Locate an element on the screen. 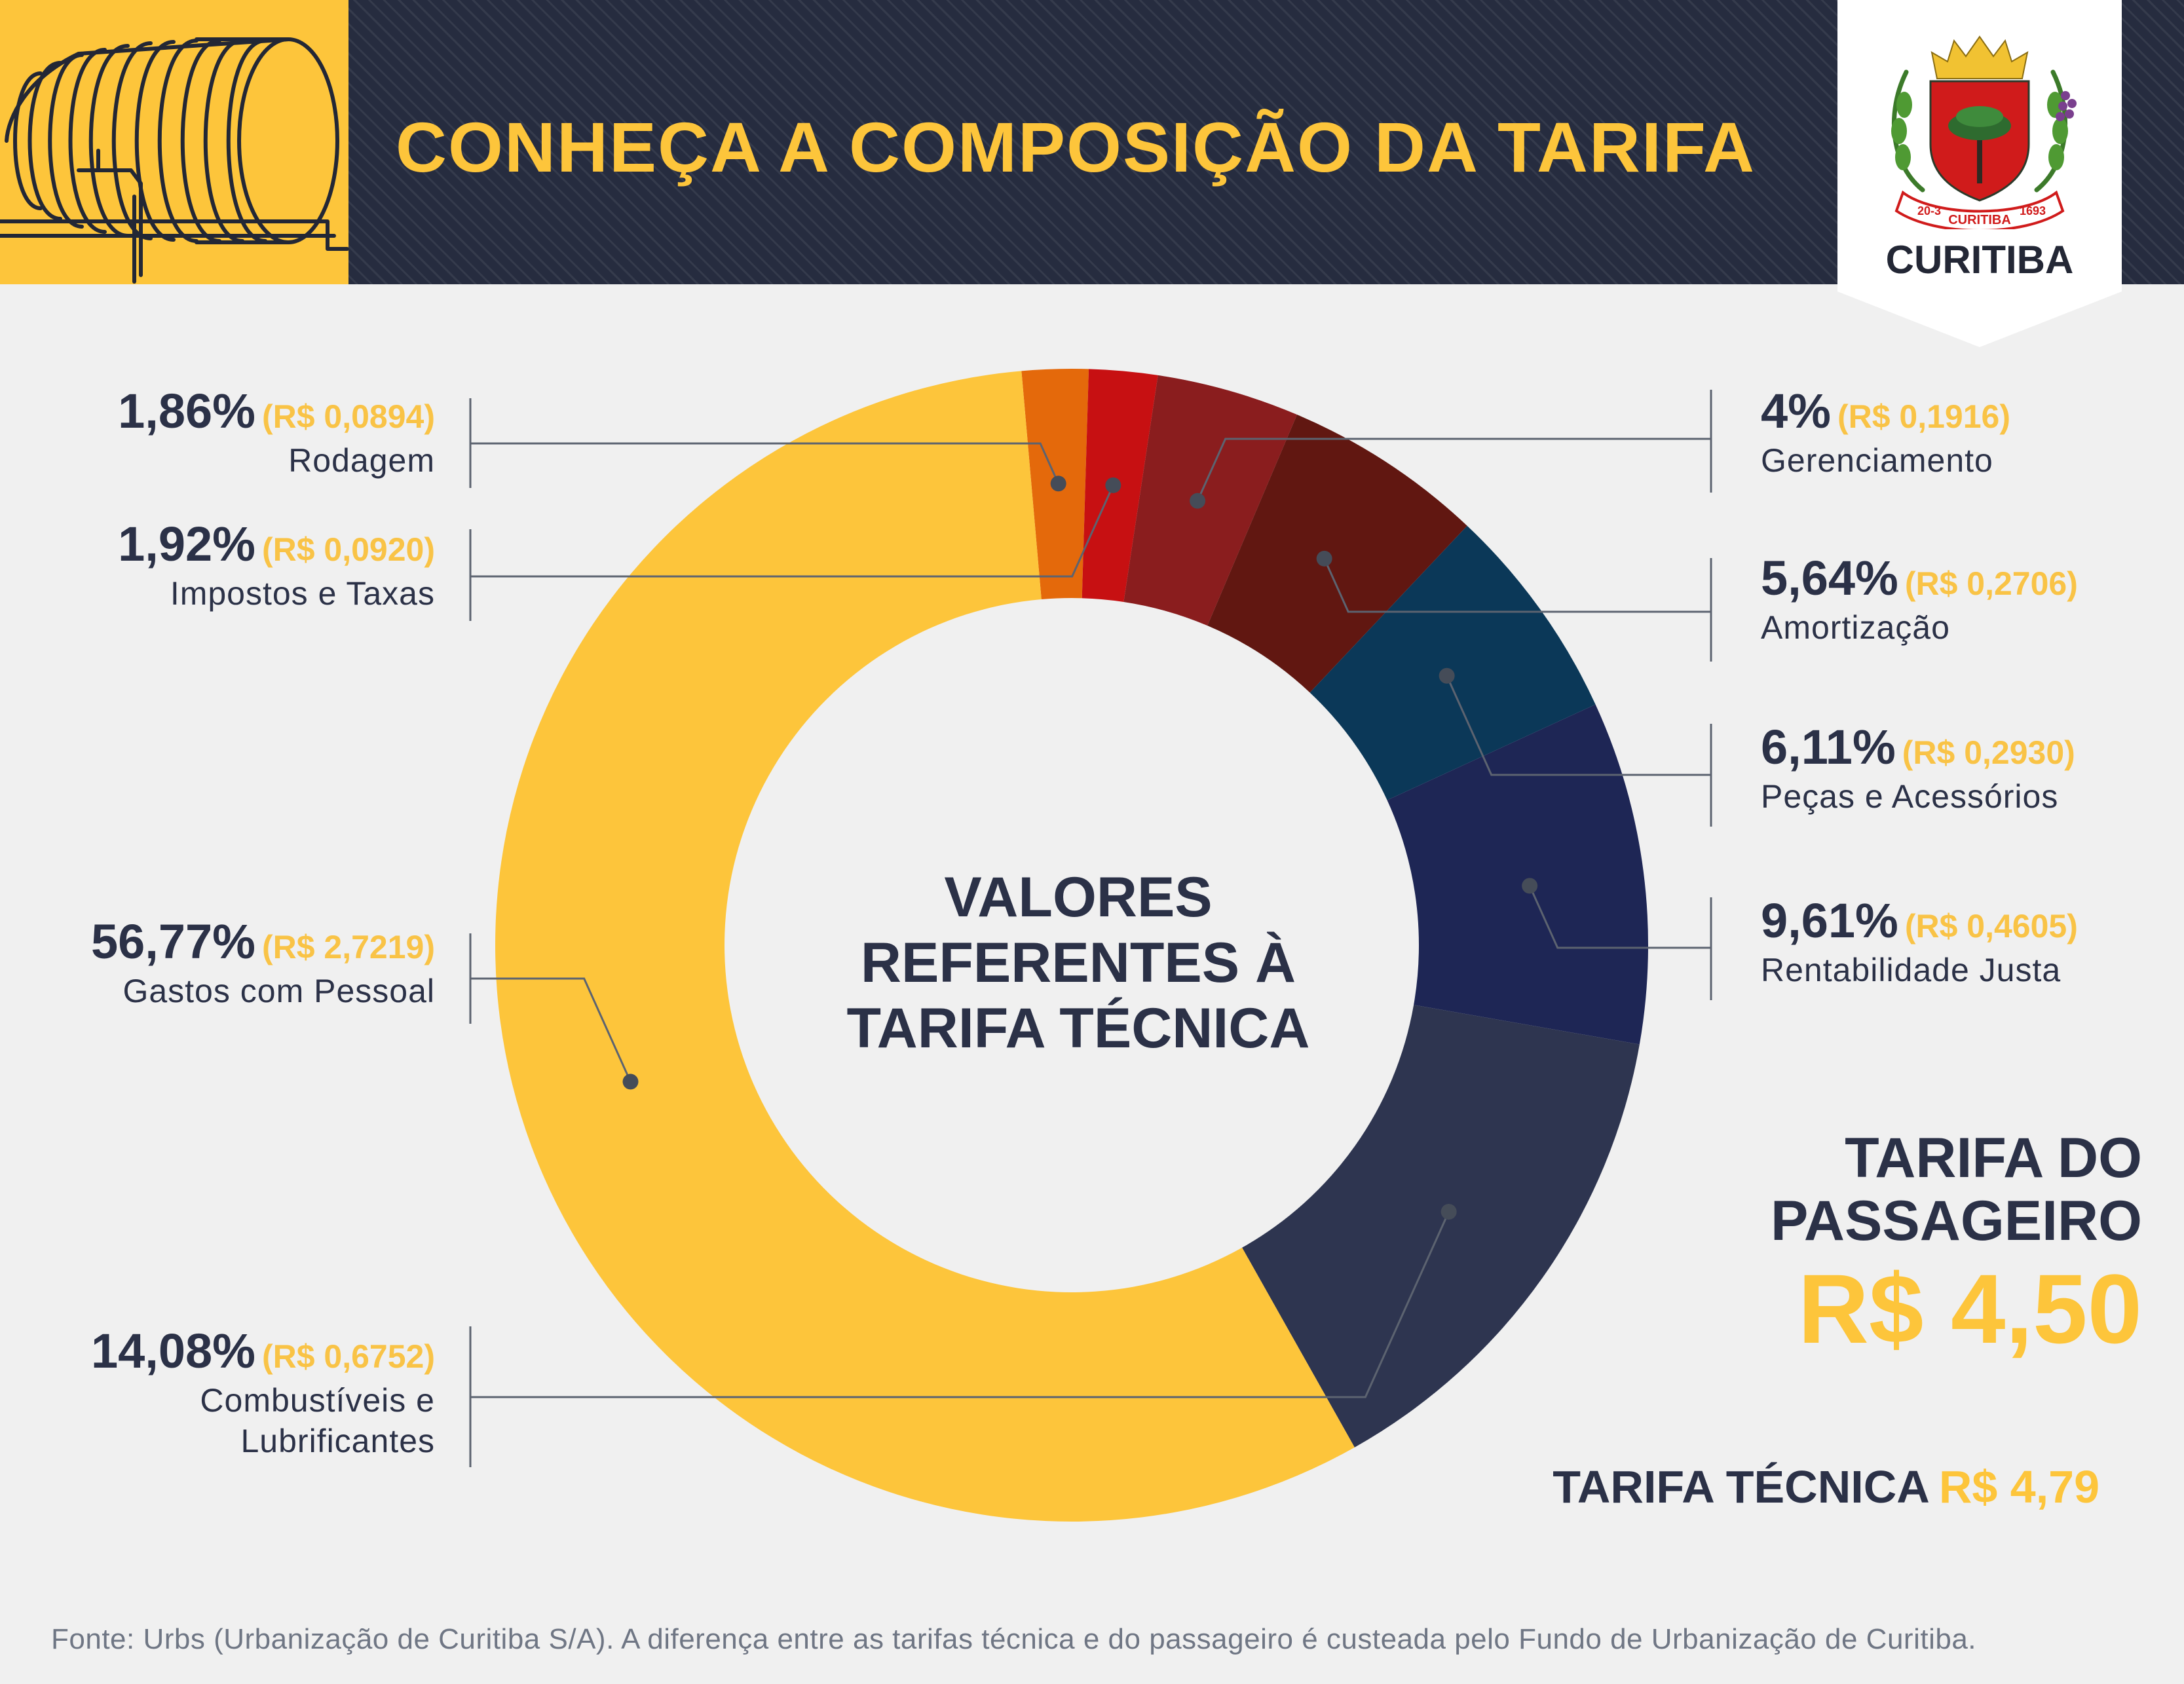 The image size is (2184, 1684). gerenciamento-name: Gerenciamento is located at coordinates (1877, 460).